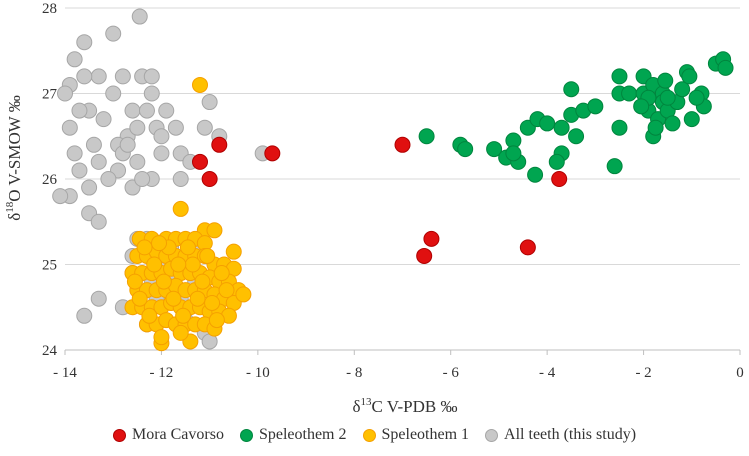 This screenshot has width=749, height=456. What do you see at coordinates (65, 373) in the screenshot?
I see `x-tick-label: - 14` at bounding box center [65, 373].